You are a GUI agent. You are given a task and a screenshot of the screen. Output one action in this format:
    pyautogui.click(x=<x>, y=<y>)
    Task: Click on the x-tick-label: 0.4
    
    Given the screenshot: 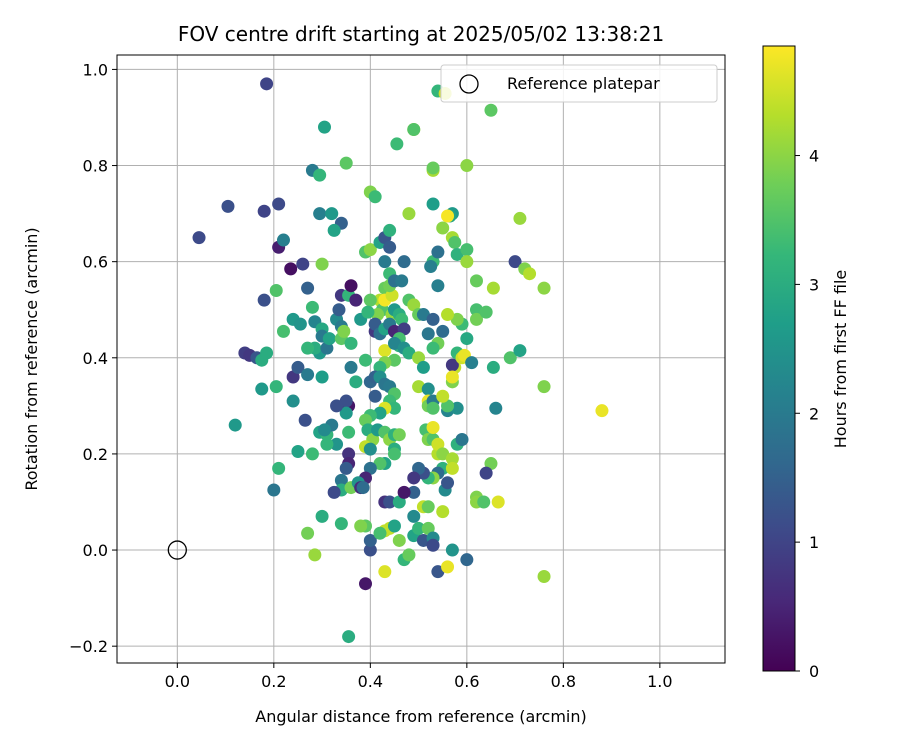 What is the action you would take?
    pyautogui.click(x=370, y=681)
    